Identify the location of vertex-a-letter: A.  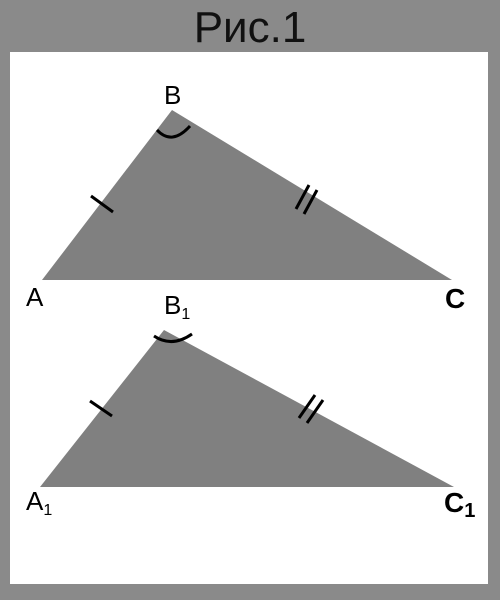
(35, 297).